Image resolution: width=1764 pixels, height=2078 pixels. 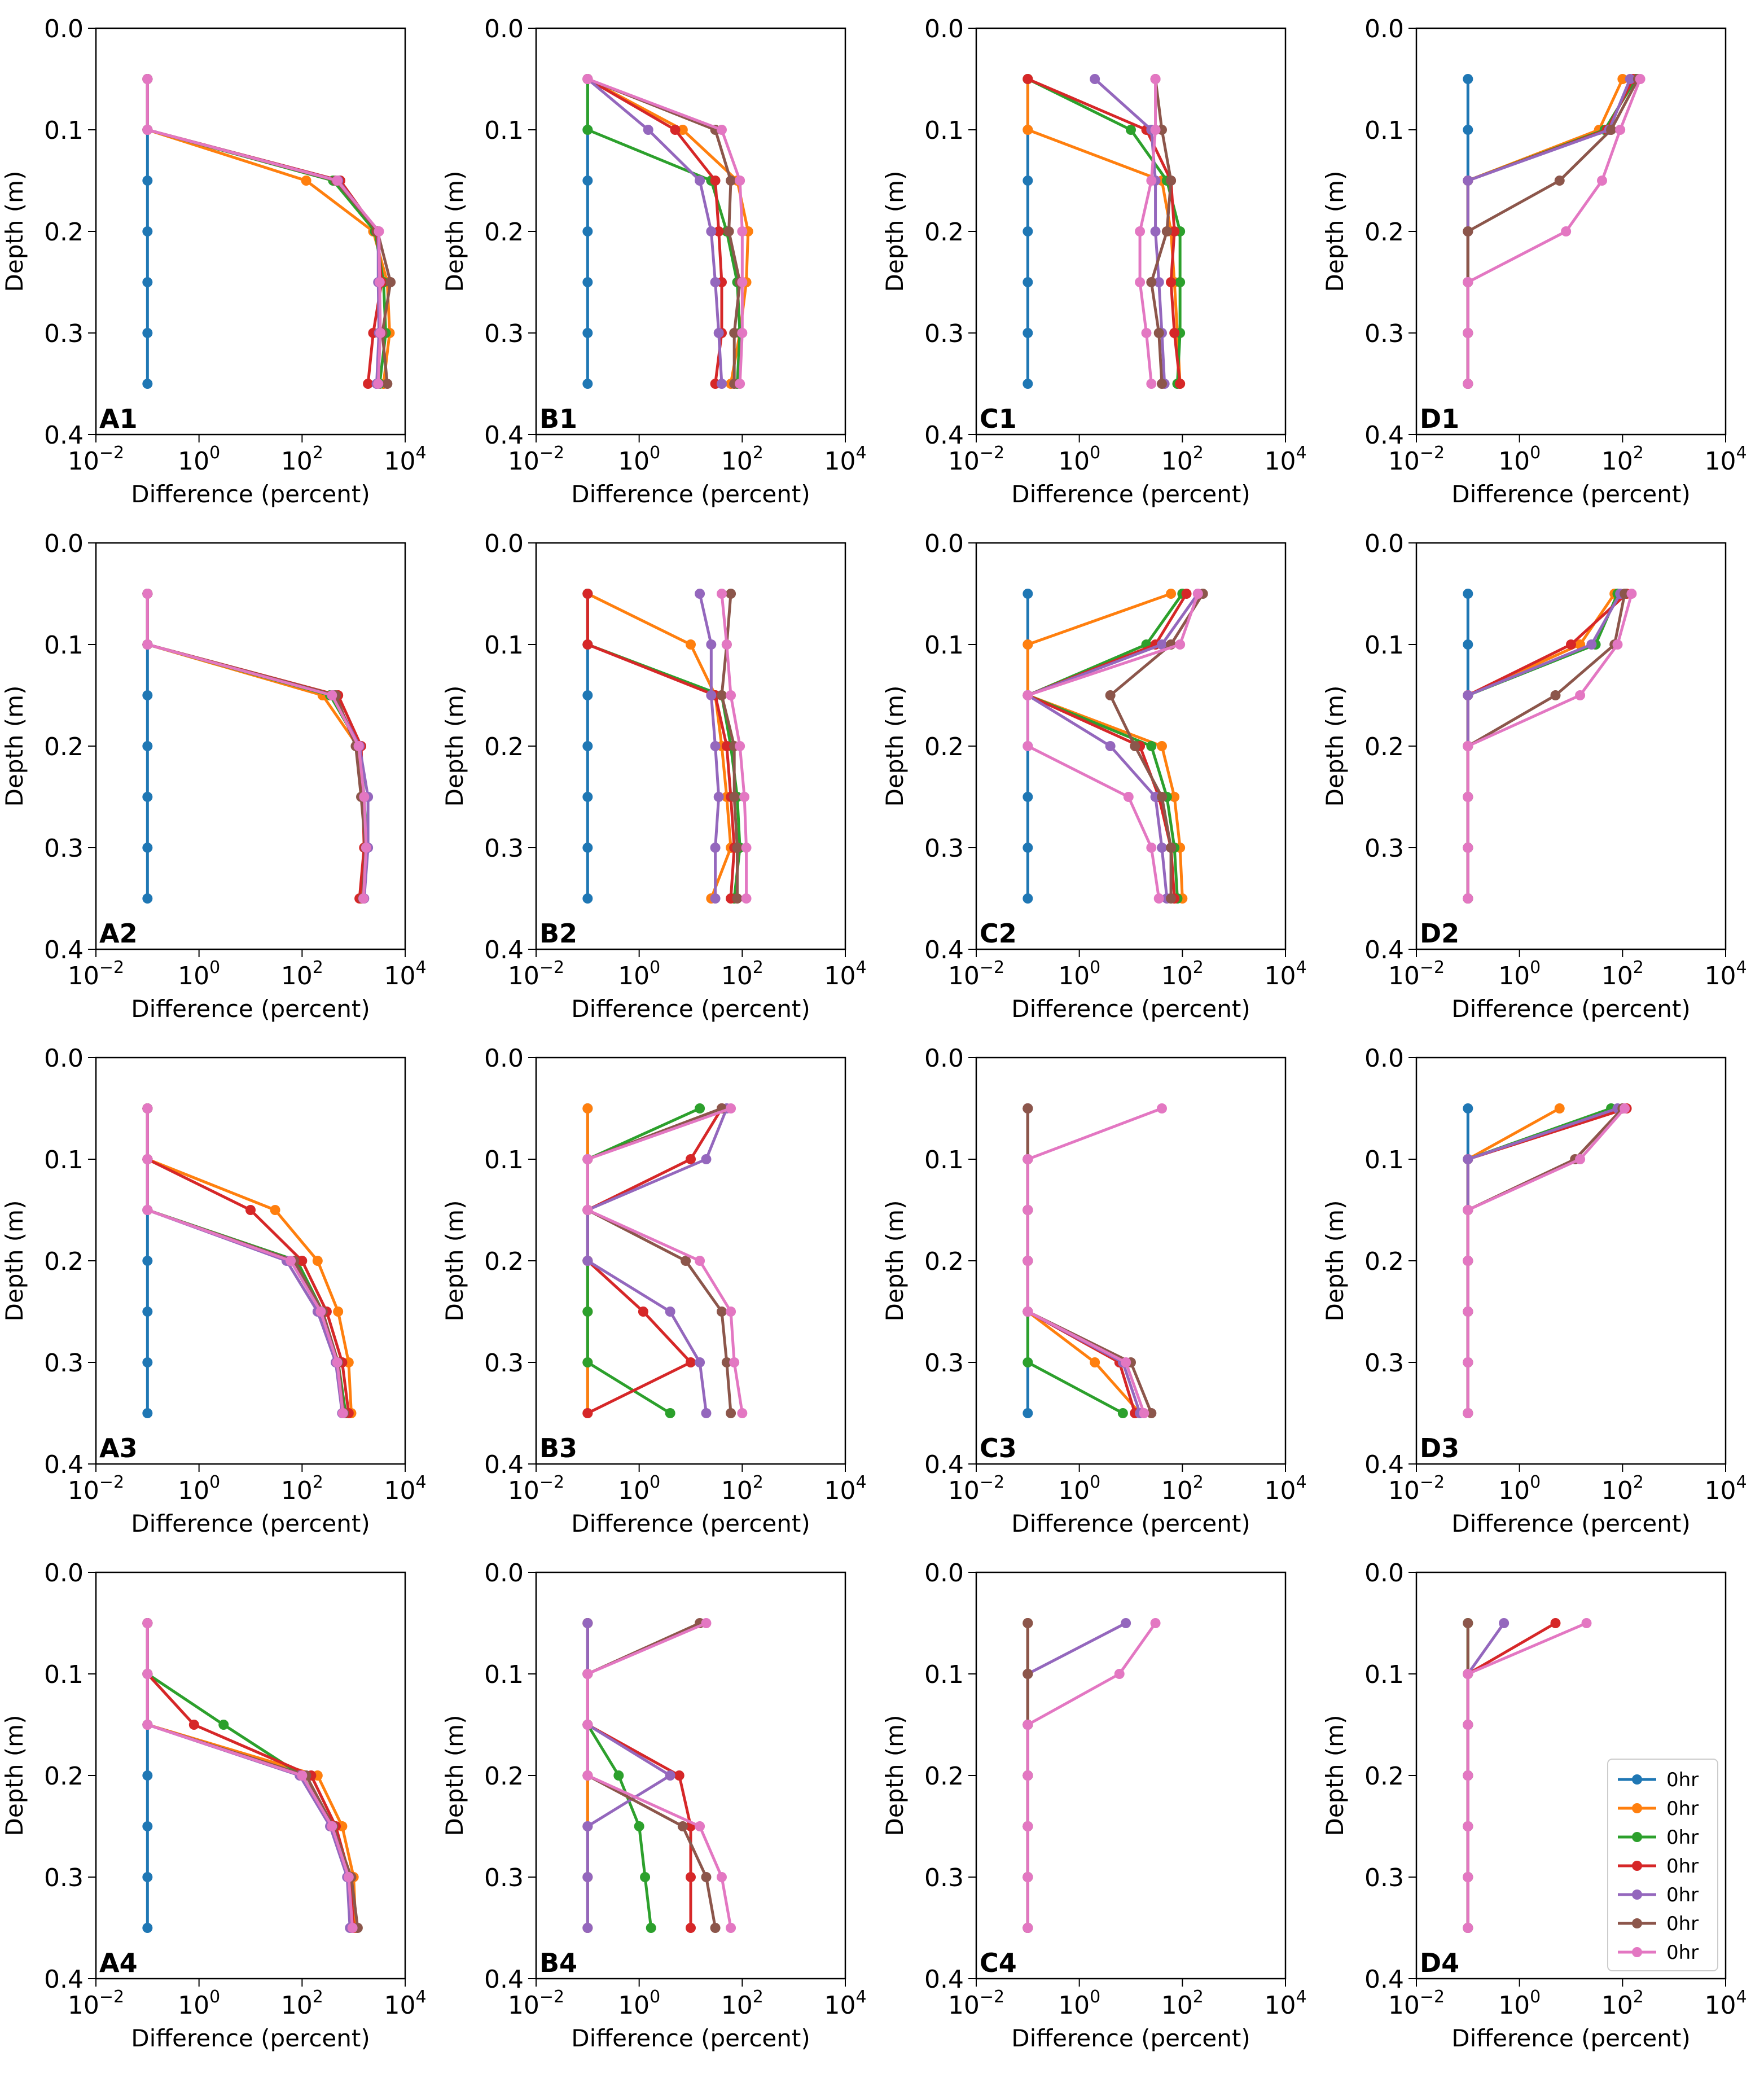 What do you see at coordinates (1637, 1808) in the screenshot?
I see `legend-marker` at bounding box center [1637, 1808].